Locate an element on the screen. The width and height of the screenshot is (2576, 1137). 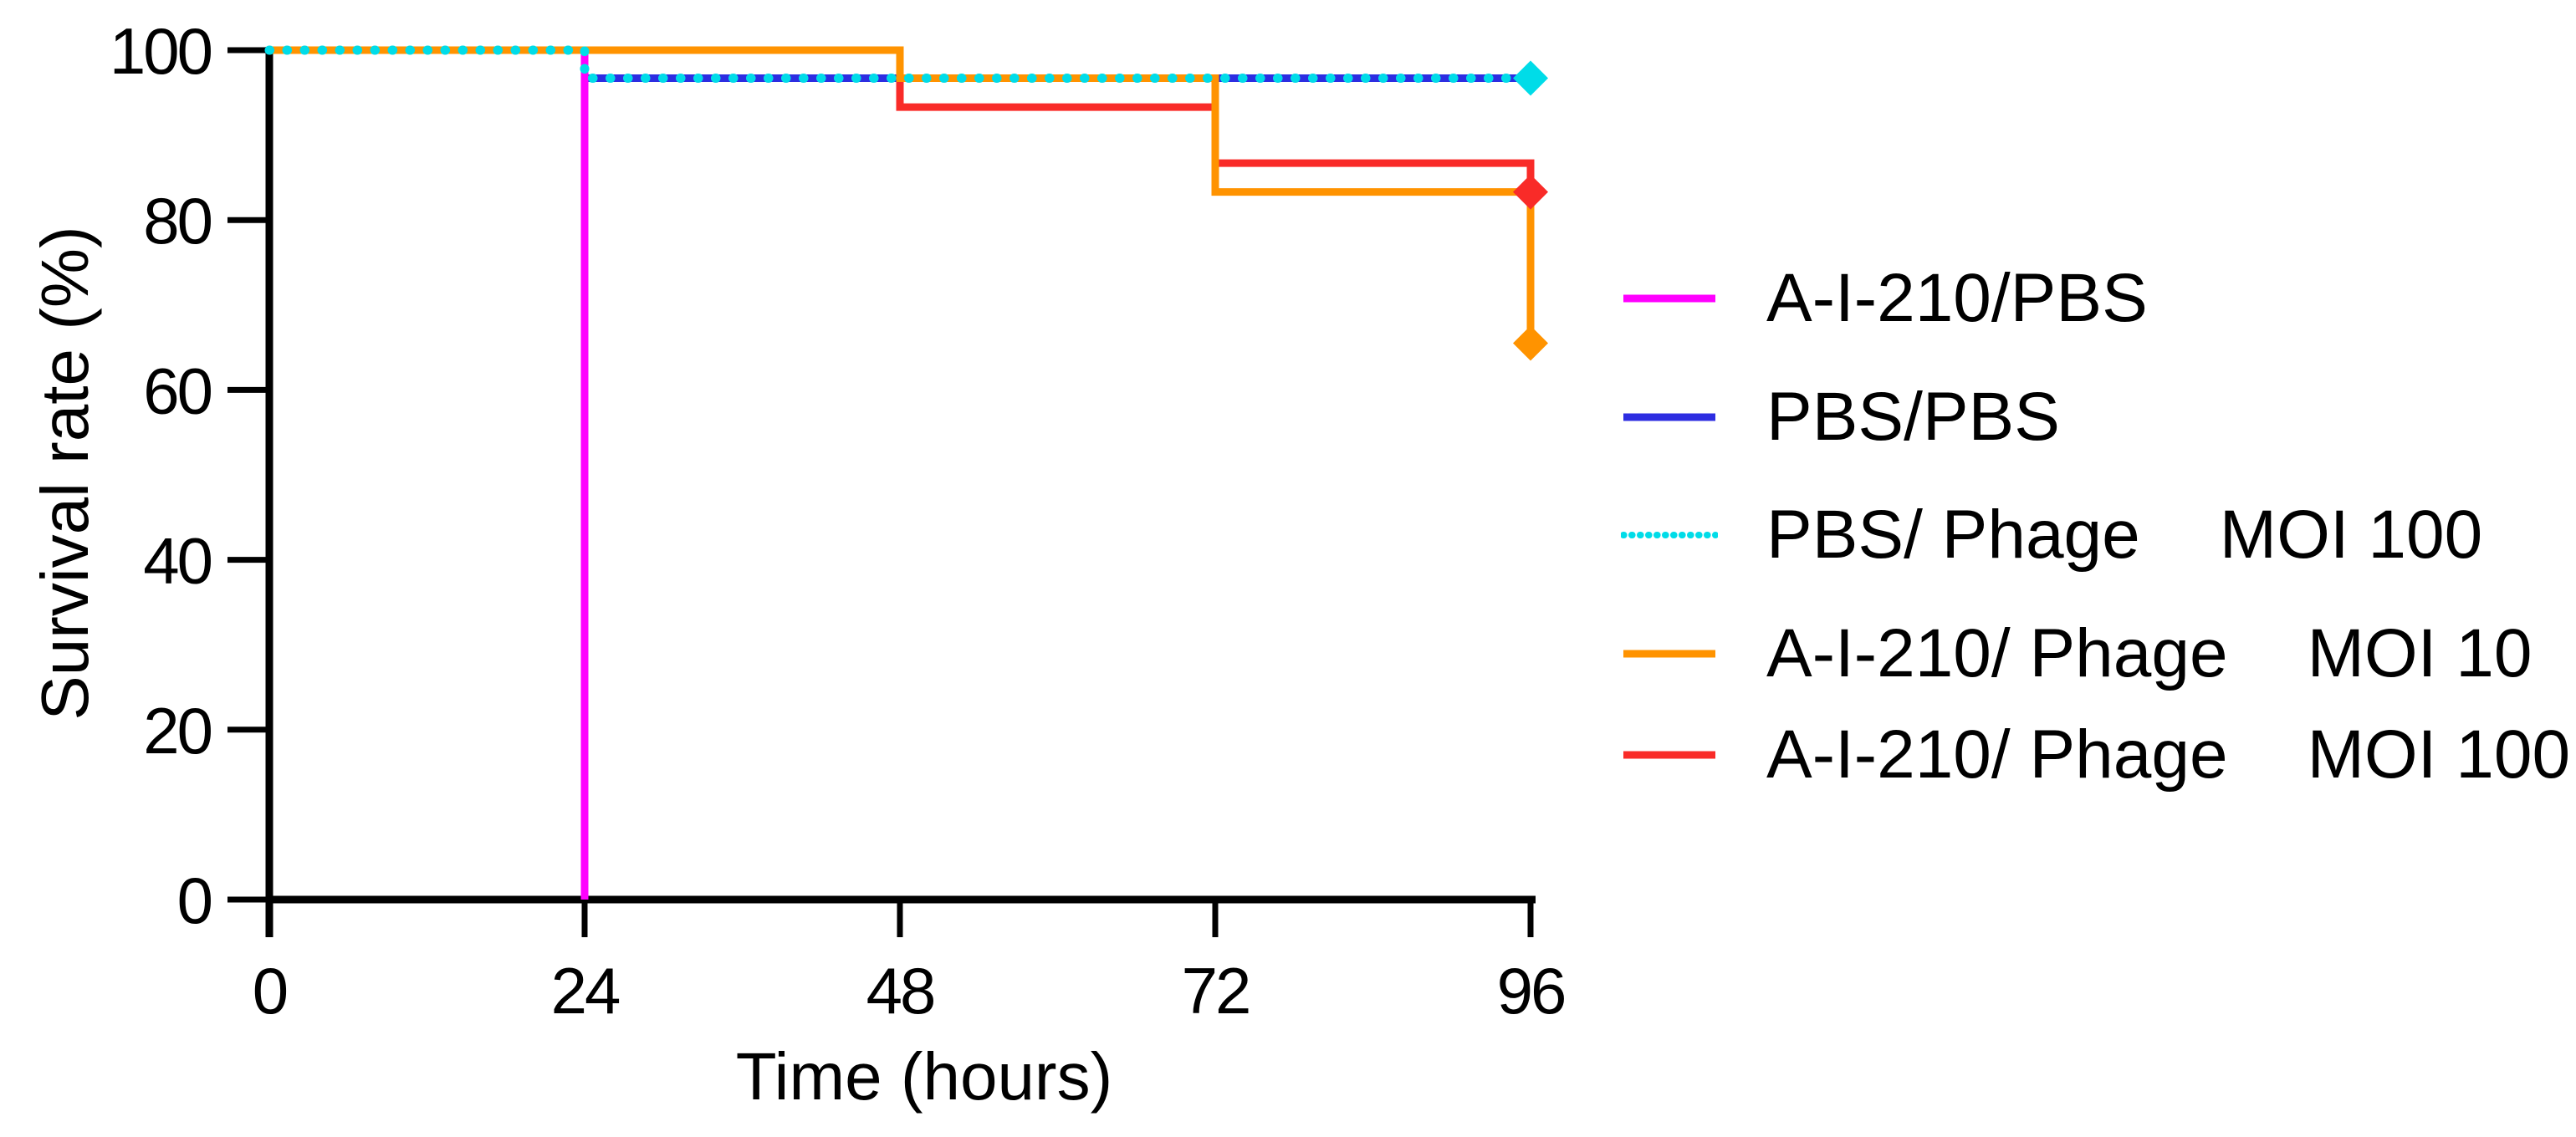
x-tick-label: 48 is located at coordinates (900, 991).